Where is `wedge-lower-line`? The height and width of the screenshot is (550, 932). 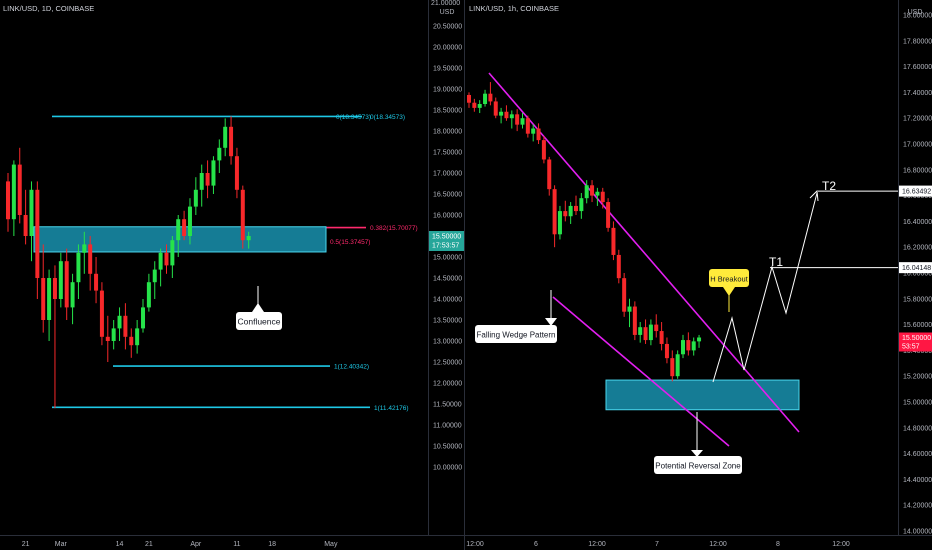 wedge-lower-line is located at coordinates (641, 371).